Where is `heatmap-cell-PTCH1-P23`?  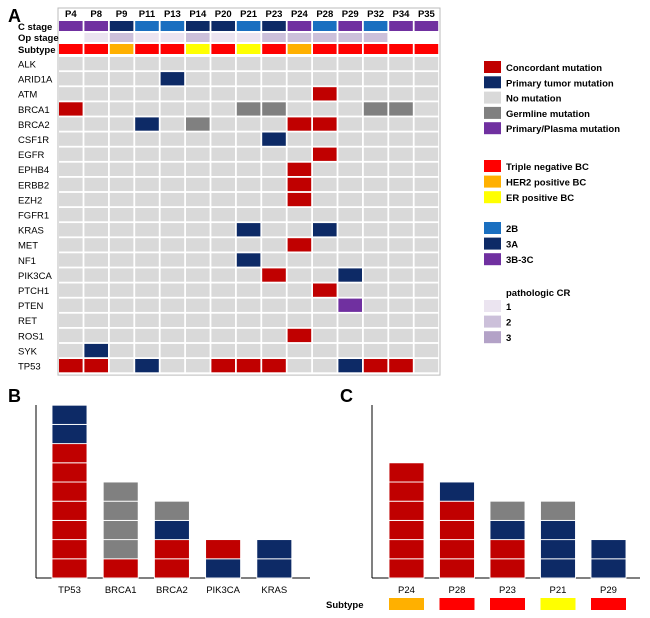 heatmap-cell-PTCH1-P23 is located at coordinates (274, 290).